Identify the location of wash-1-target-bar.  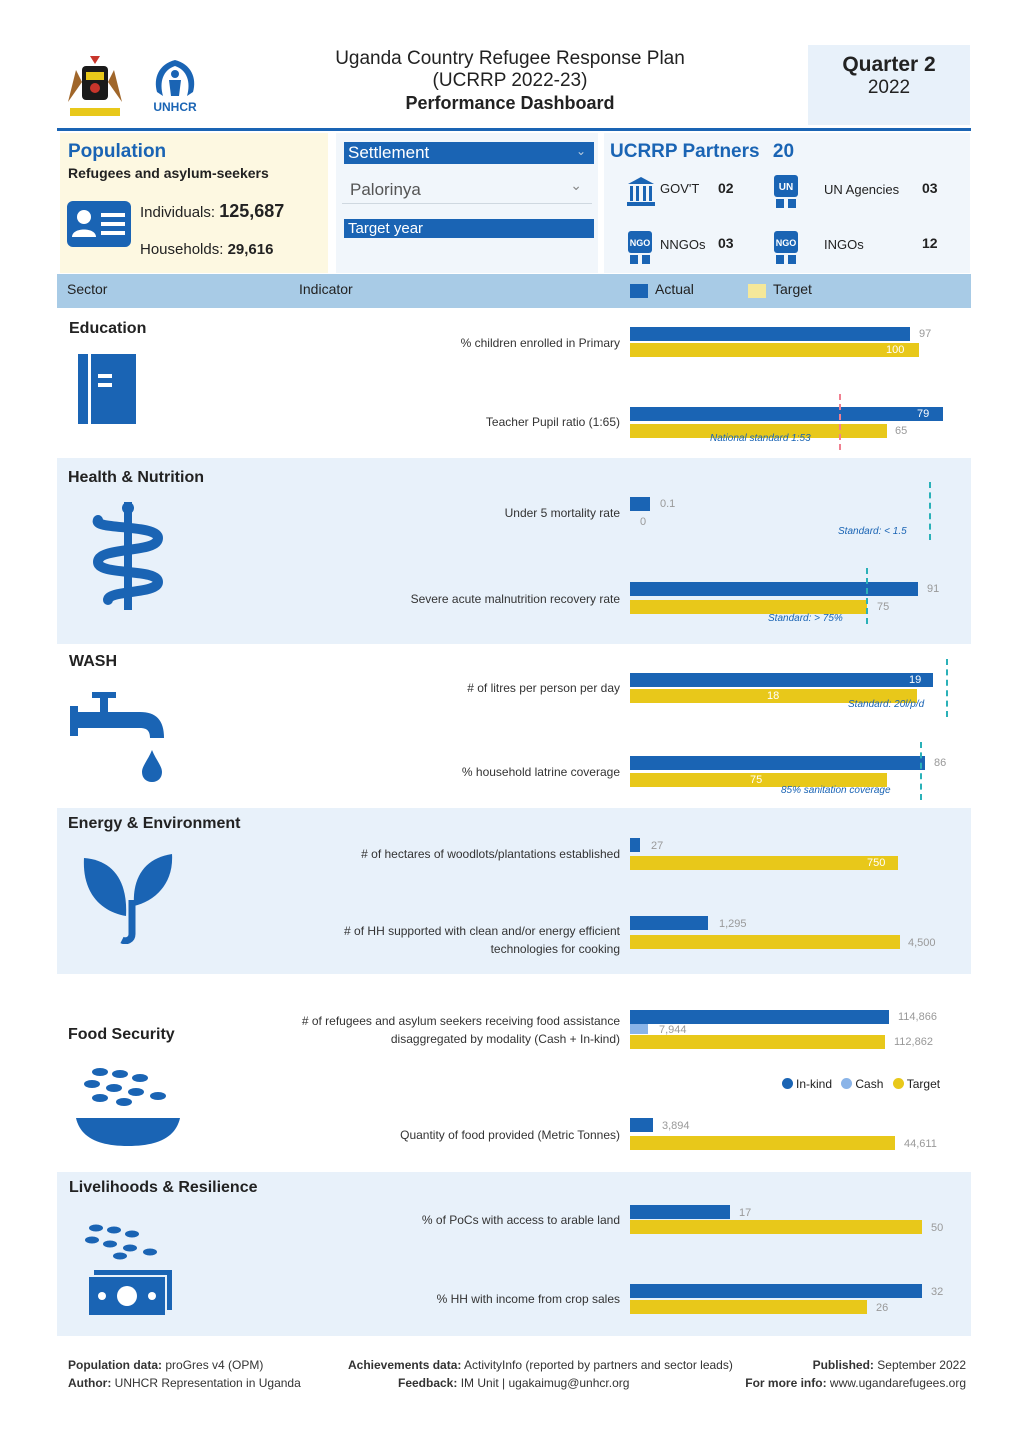
(773, 696).